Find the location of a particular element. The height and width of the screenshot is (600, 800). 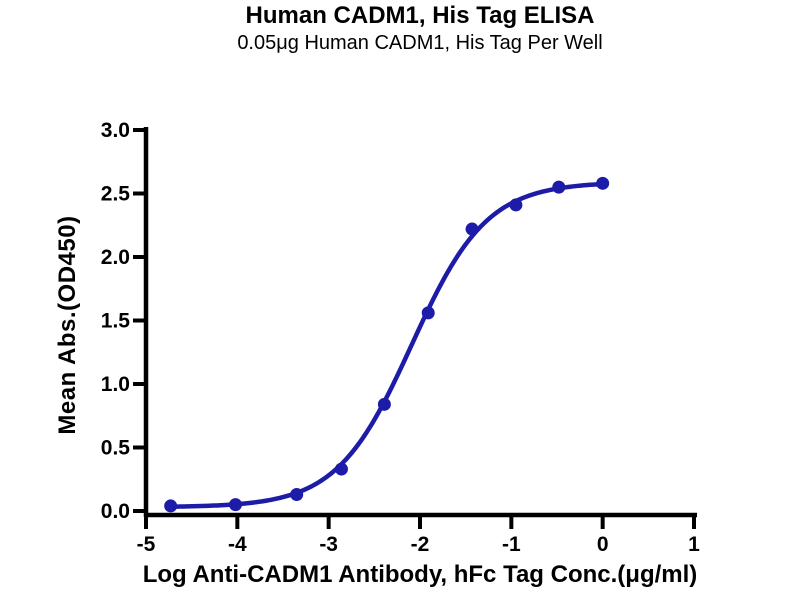

x-tick-label: 0 is located at coordinates (603, 544).